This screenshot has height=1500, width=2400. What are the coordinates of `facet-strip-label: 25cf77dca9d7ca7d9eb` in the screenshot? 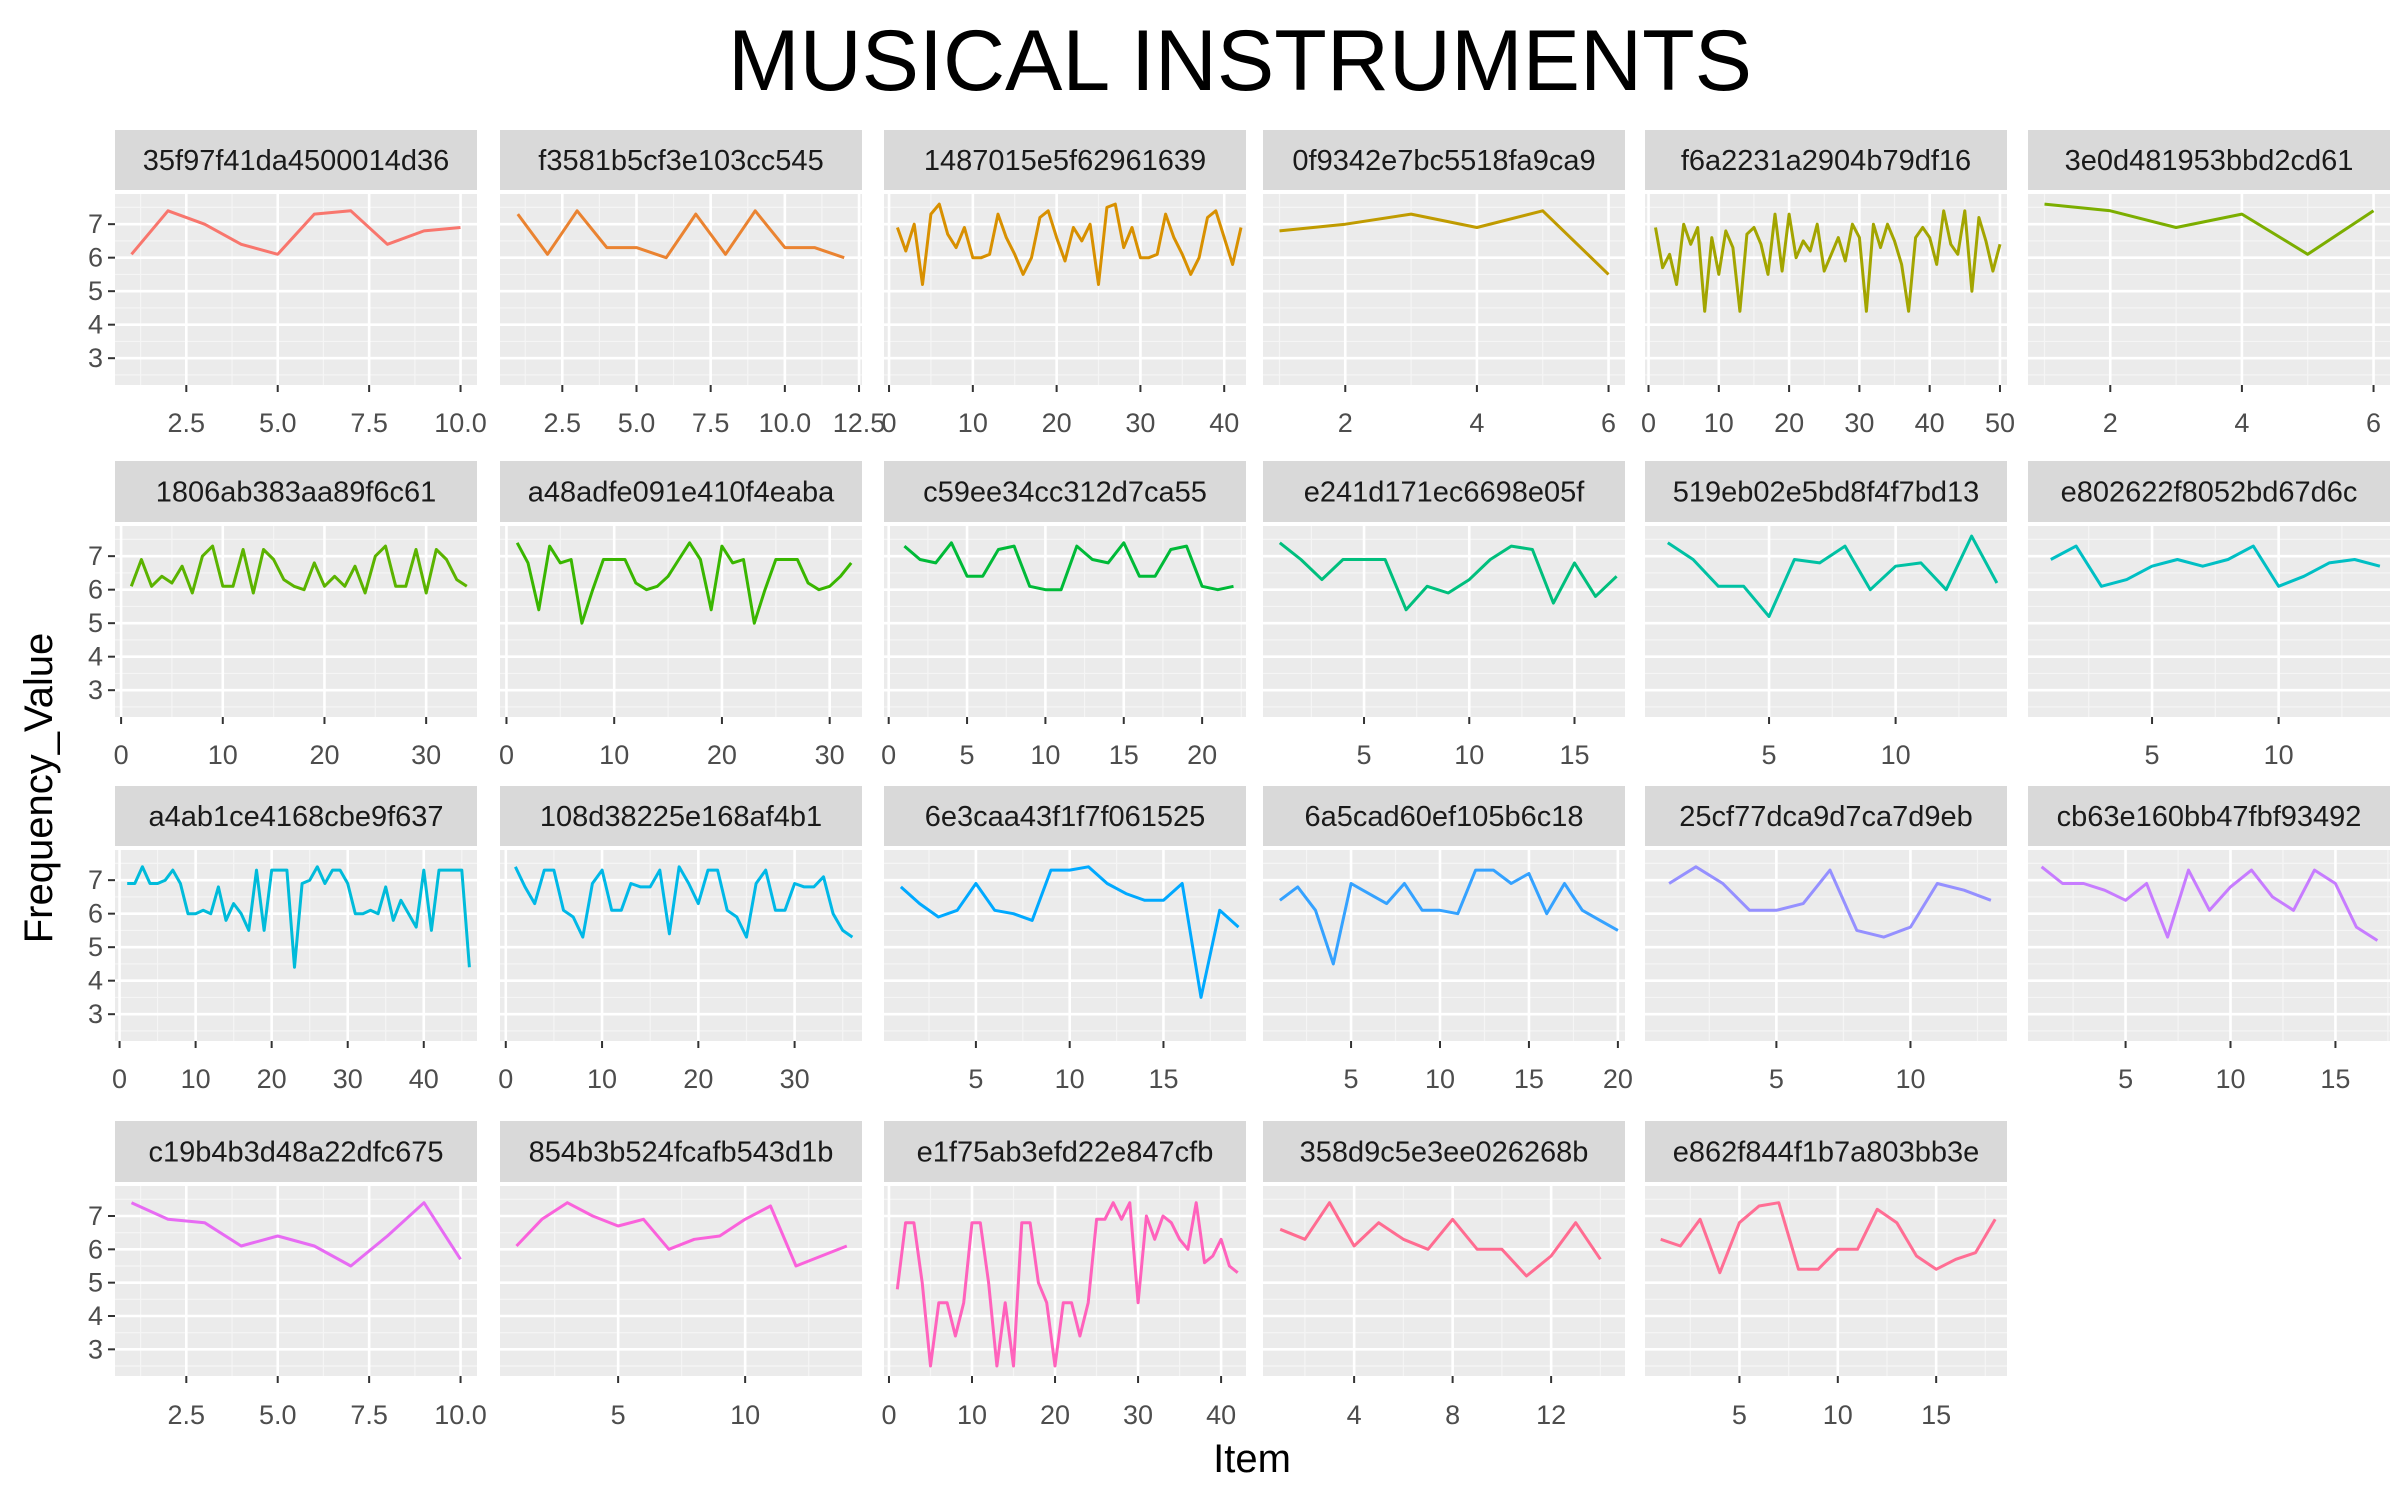 It's located at (1825, 817).